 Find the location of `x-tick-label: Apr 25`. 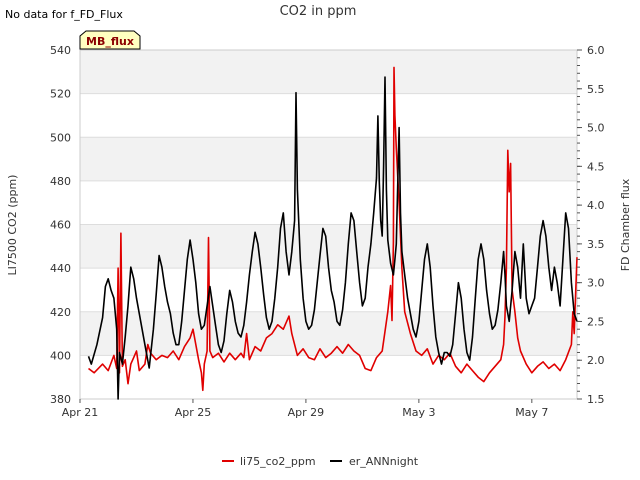

x-tick-label: Apr 25 is located at coordinates (193, 412).